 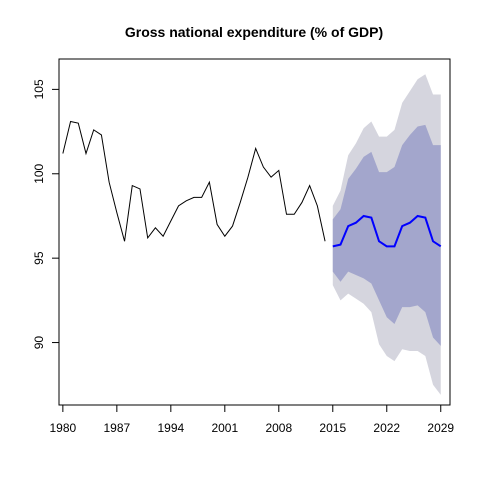 What do you see at coordinates (39, 173) in the screenshot?
I see `y-tick-label: 100` at bounding box center [39, 173].